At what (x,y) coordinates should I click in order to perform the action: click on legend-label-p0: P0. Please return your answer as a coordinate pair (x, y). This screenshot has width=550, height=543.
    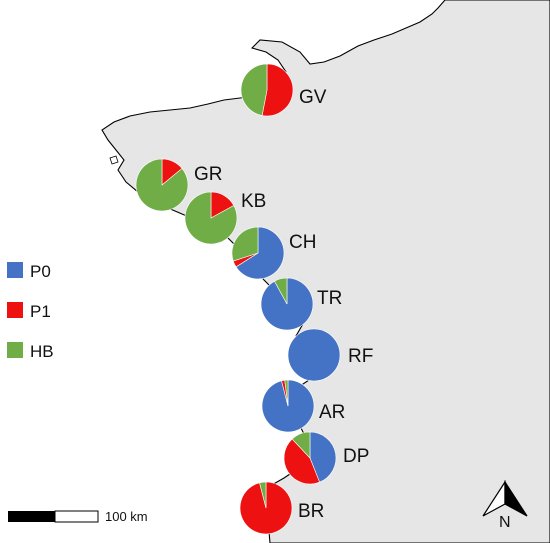
    Looking at the image, I should click on (40, 271).